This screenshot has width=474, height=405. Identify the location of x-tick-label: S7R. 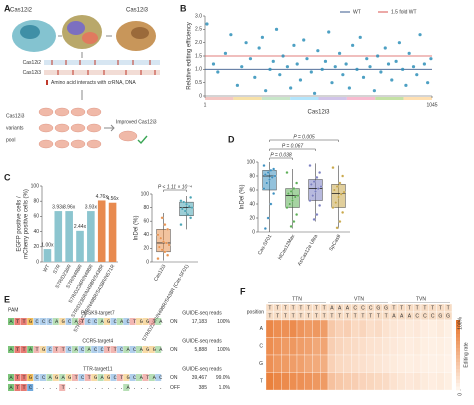
(57, 269).